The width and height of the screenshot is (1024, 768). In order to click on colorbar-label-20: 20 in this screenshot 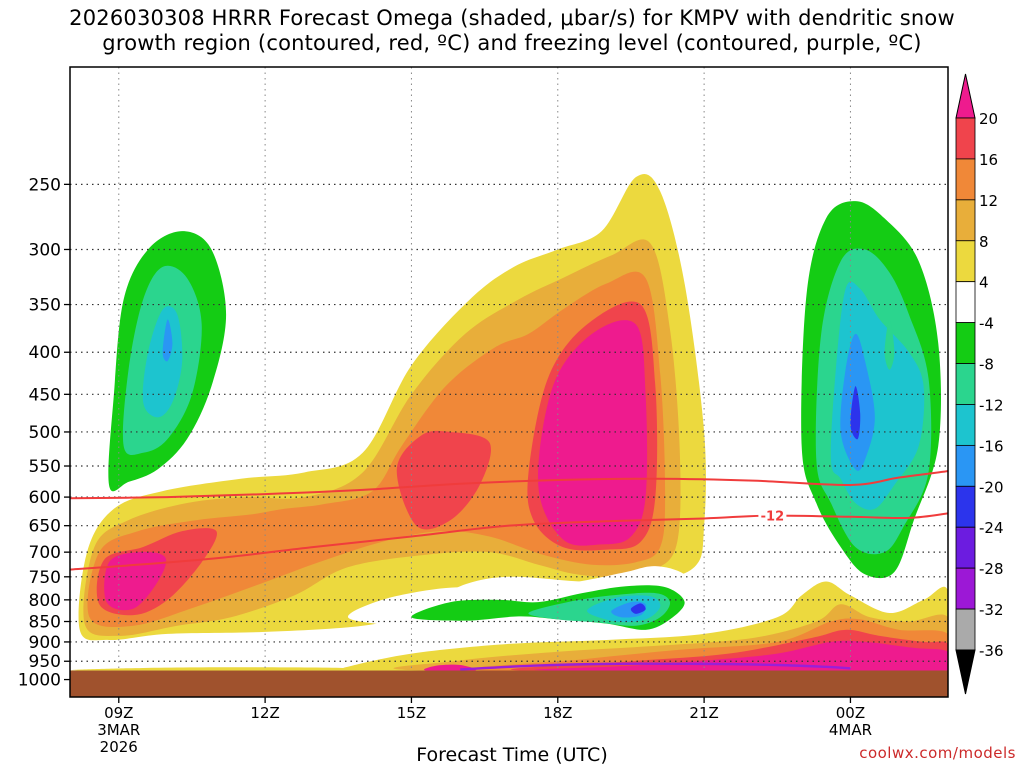, I will do `click(988, 119)`.